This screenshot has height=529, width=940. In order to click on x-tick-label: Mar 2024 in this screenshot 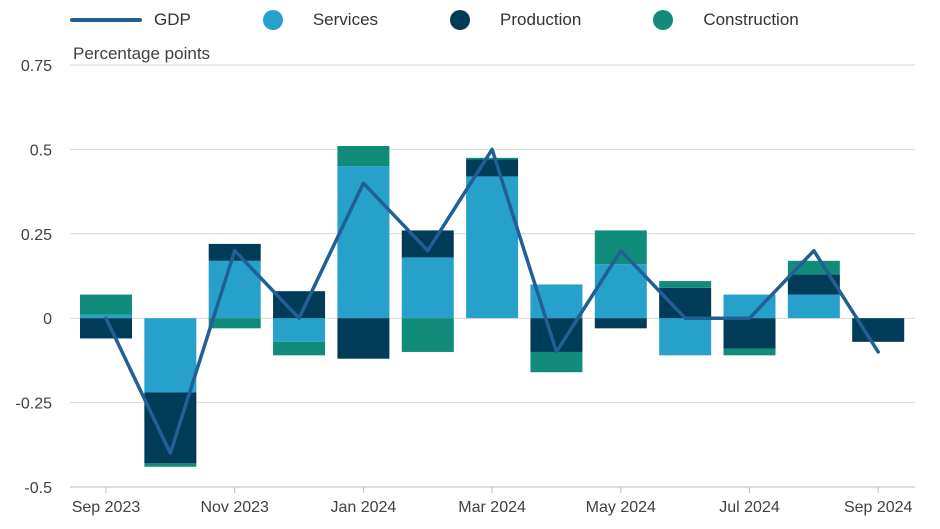, I will do `click(492, 507)`.